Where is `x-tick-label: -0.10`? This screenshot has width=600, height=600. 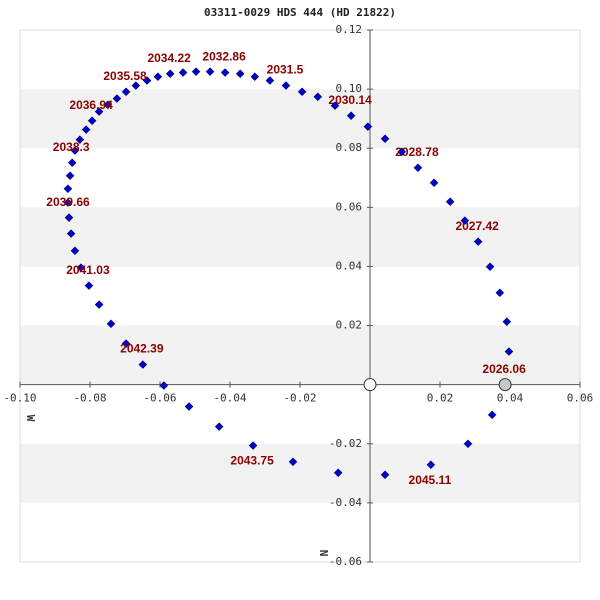 x-tick-label: -0.10 is located at coordinates (19, 398).